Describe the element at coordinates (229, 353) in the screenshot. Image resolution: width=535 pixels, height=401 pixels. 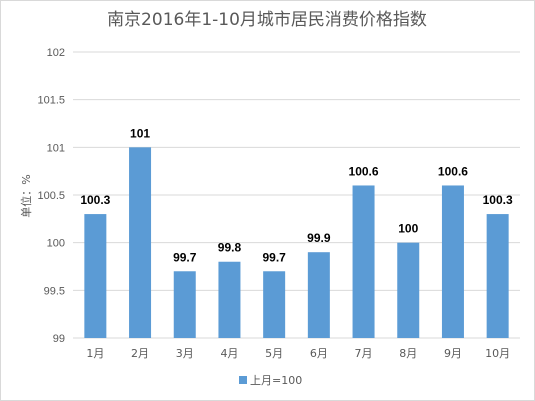
I see `x-tick-label: 4月` at that location.